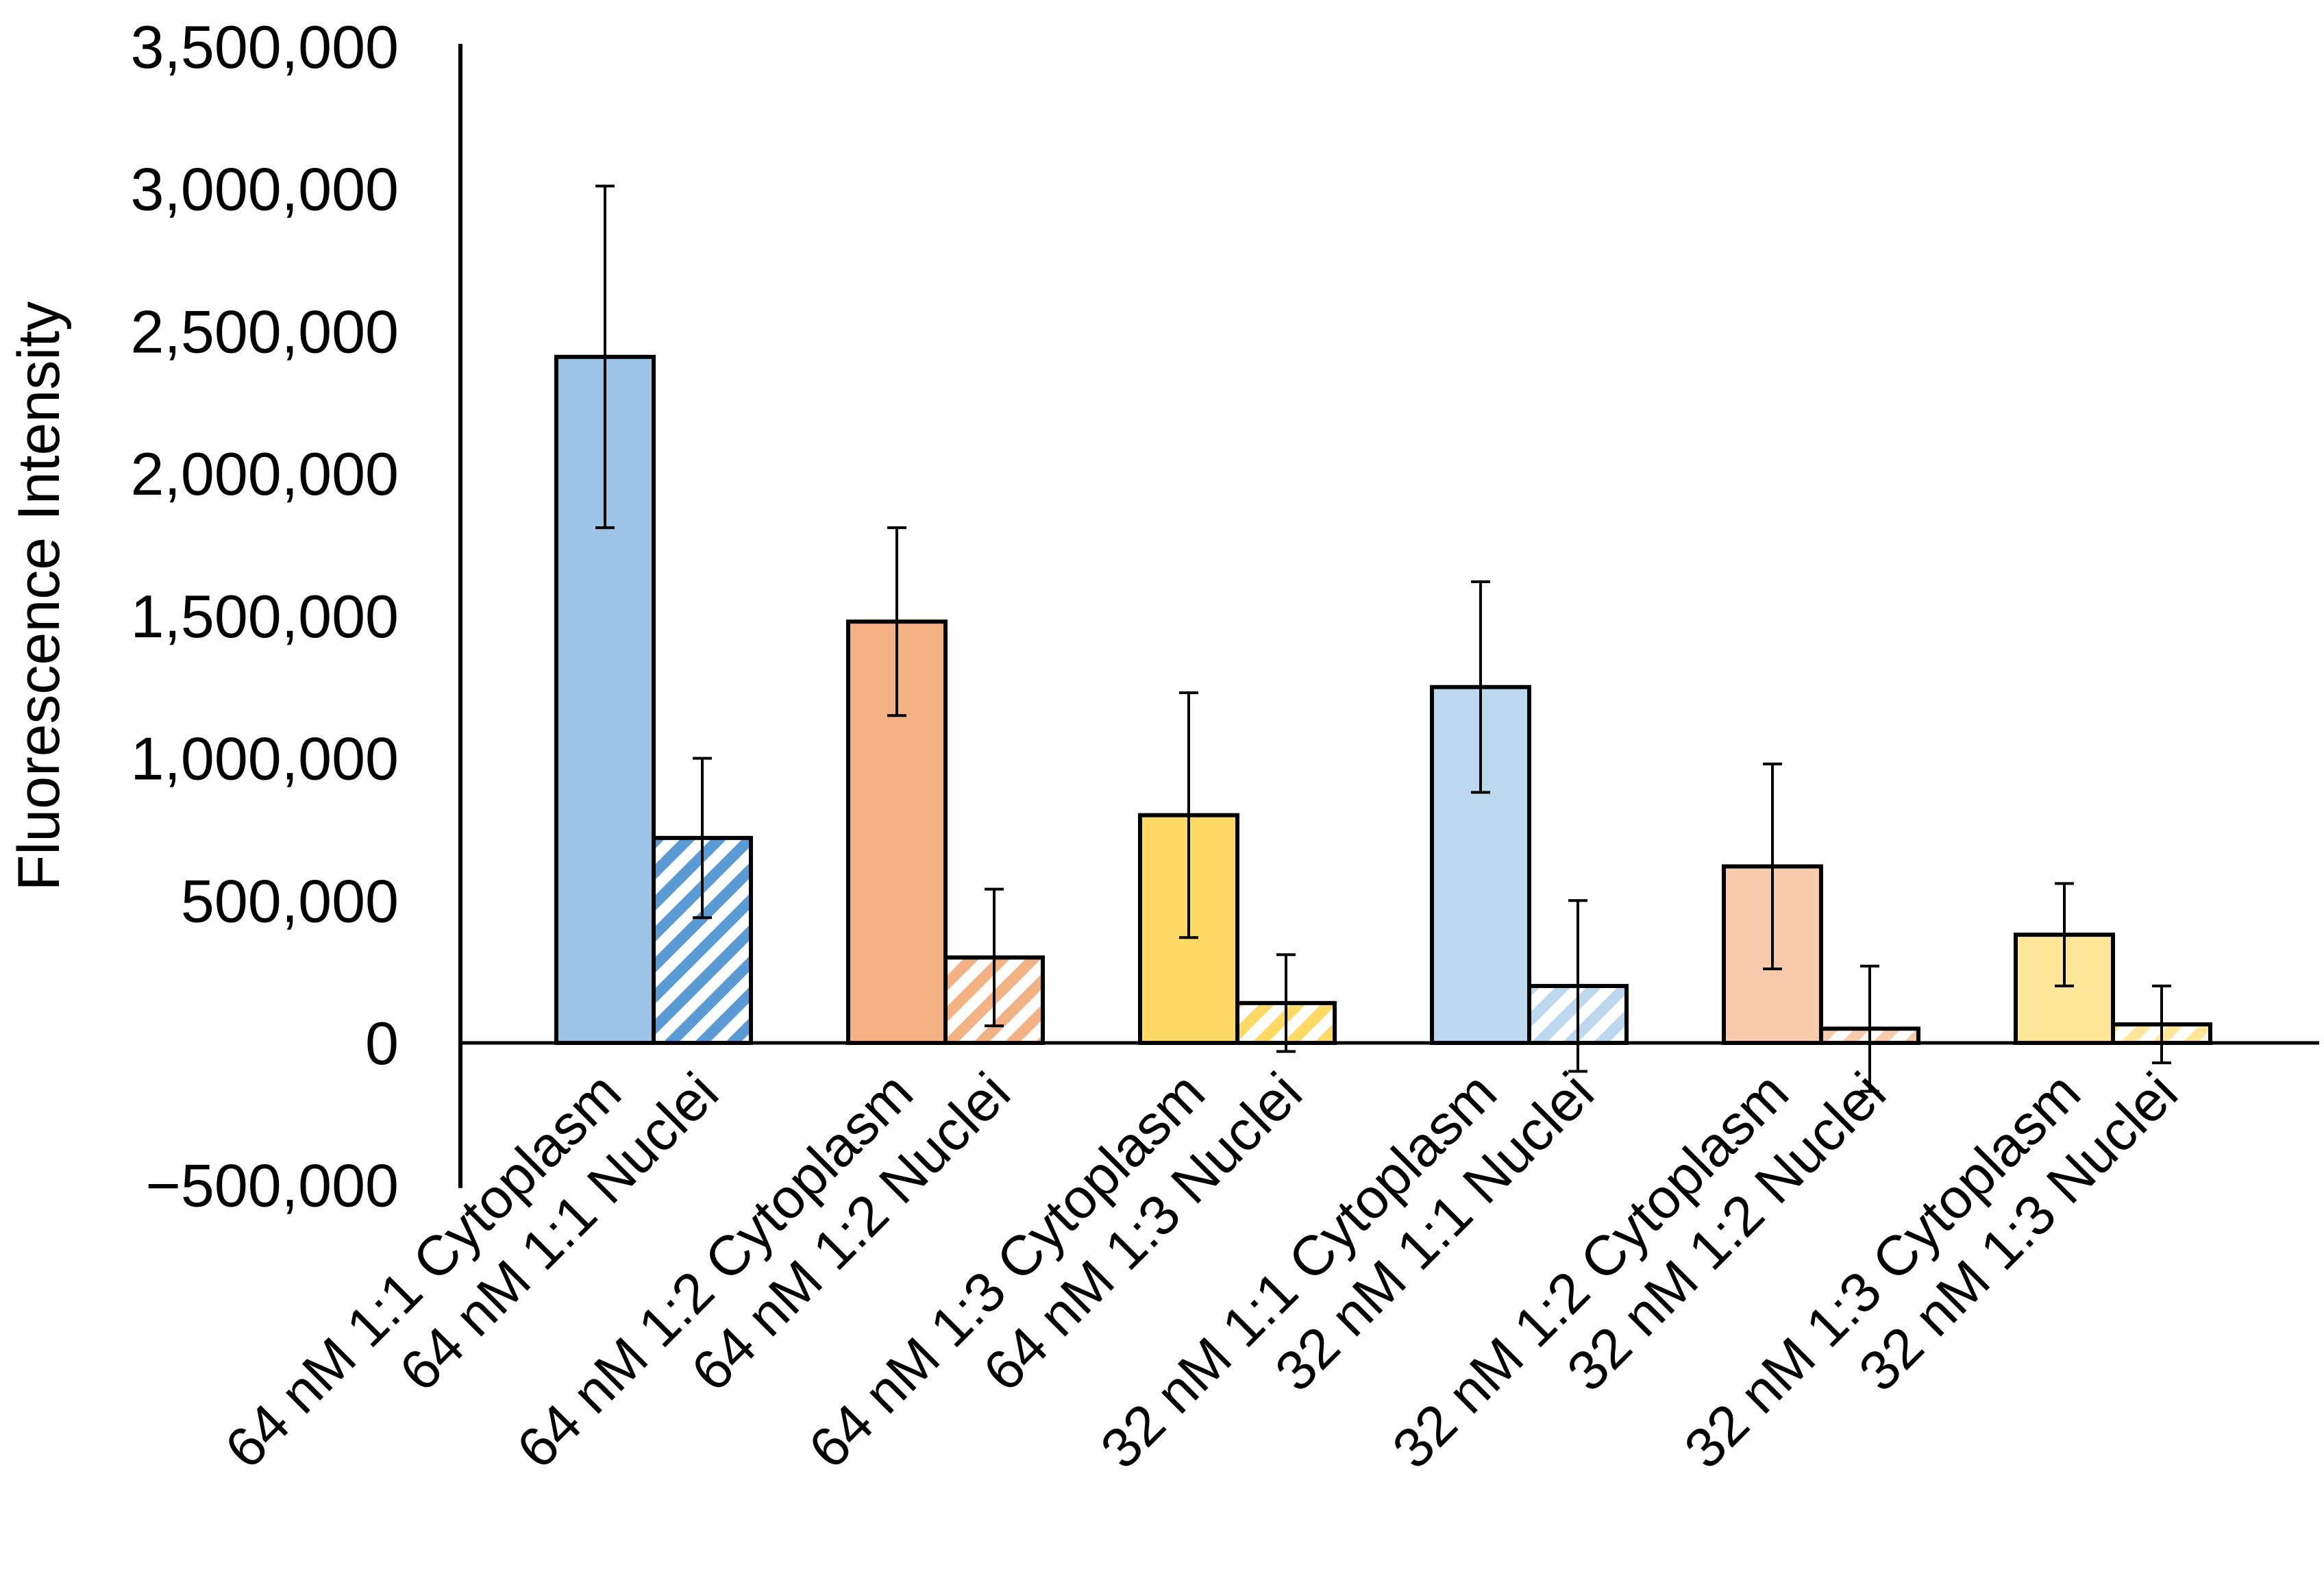 The height and width of the screenshot is (1576, 2324). I want to click on y-tick-label: 2,500,000, so click(265, 331).